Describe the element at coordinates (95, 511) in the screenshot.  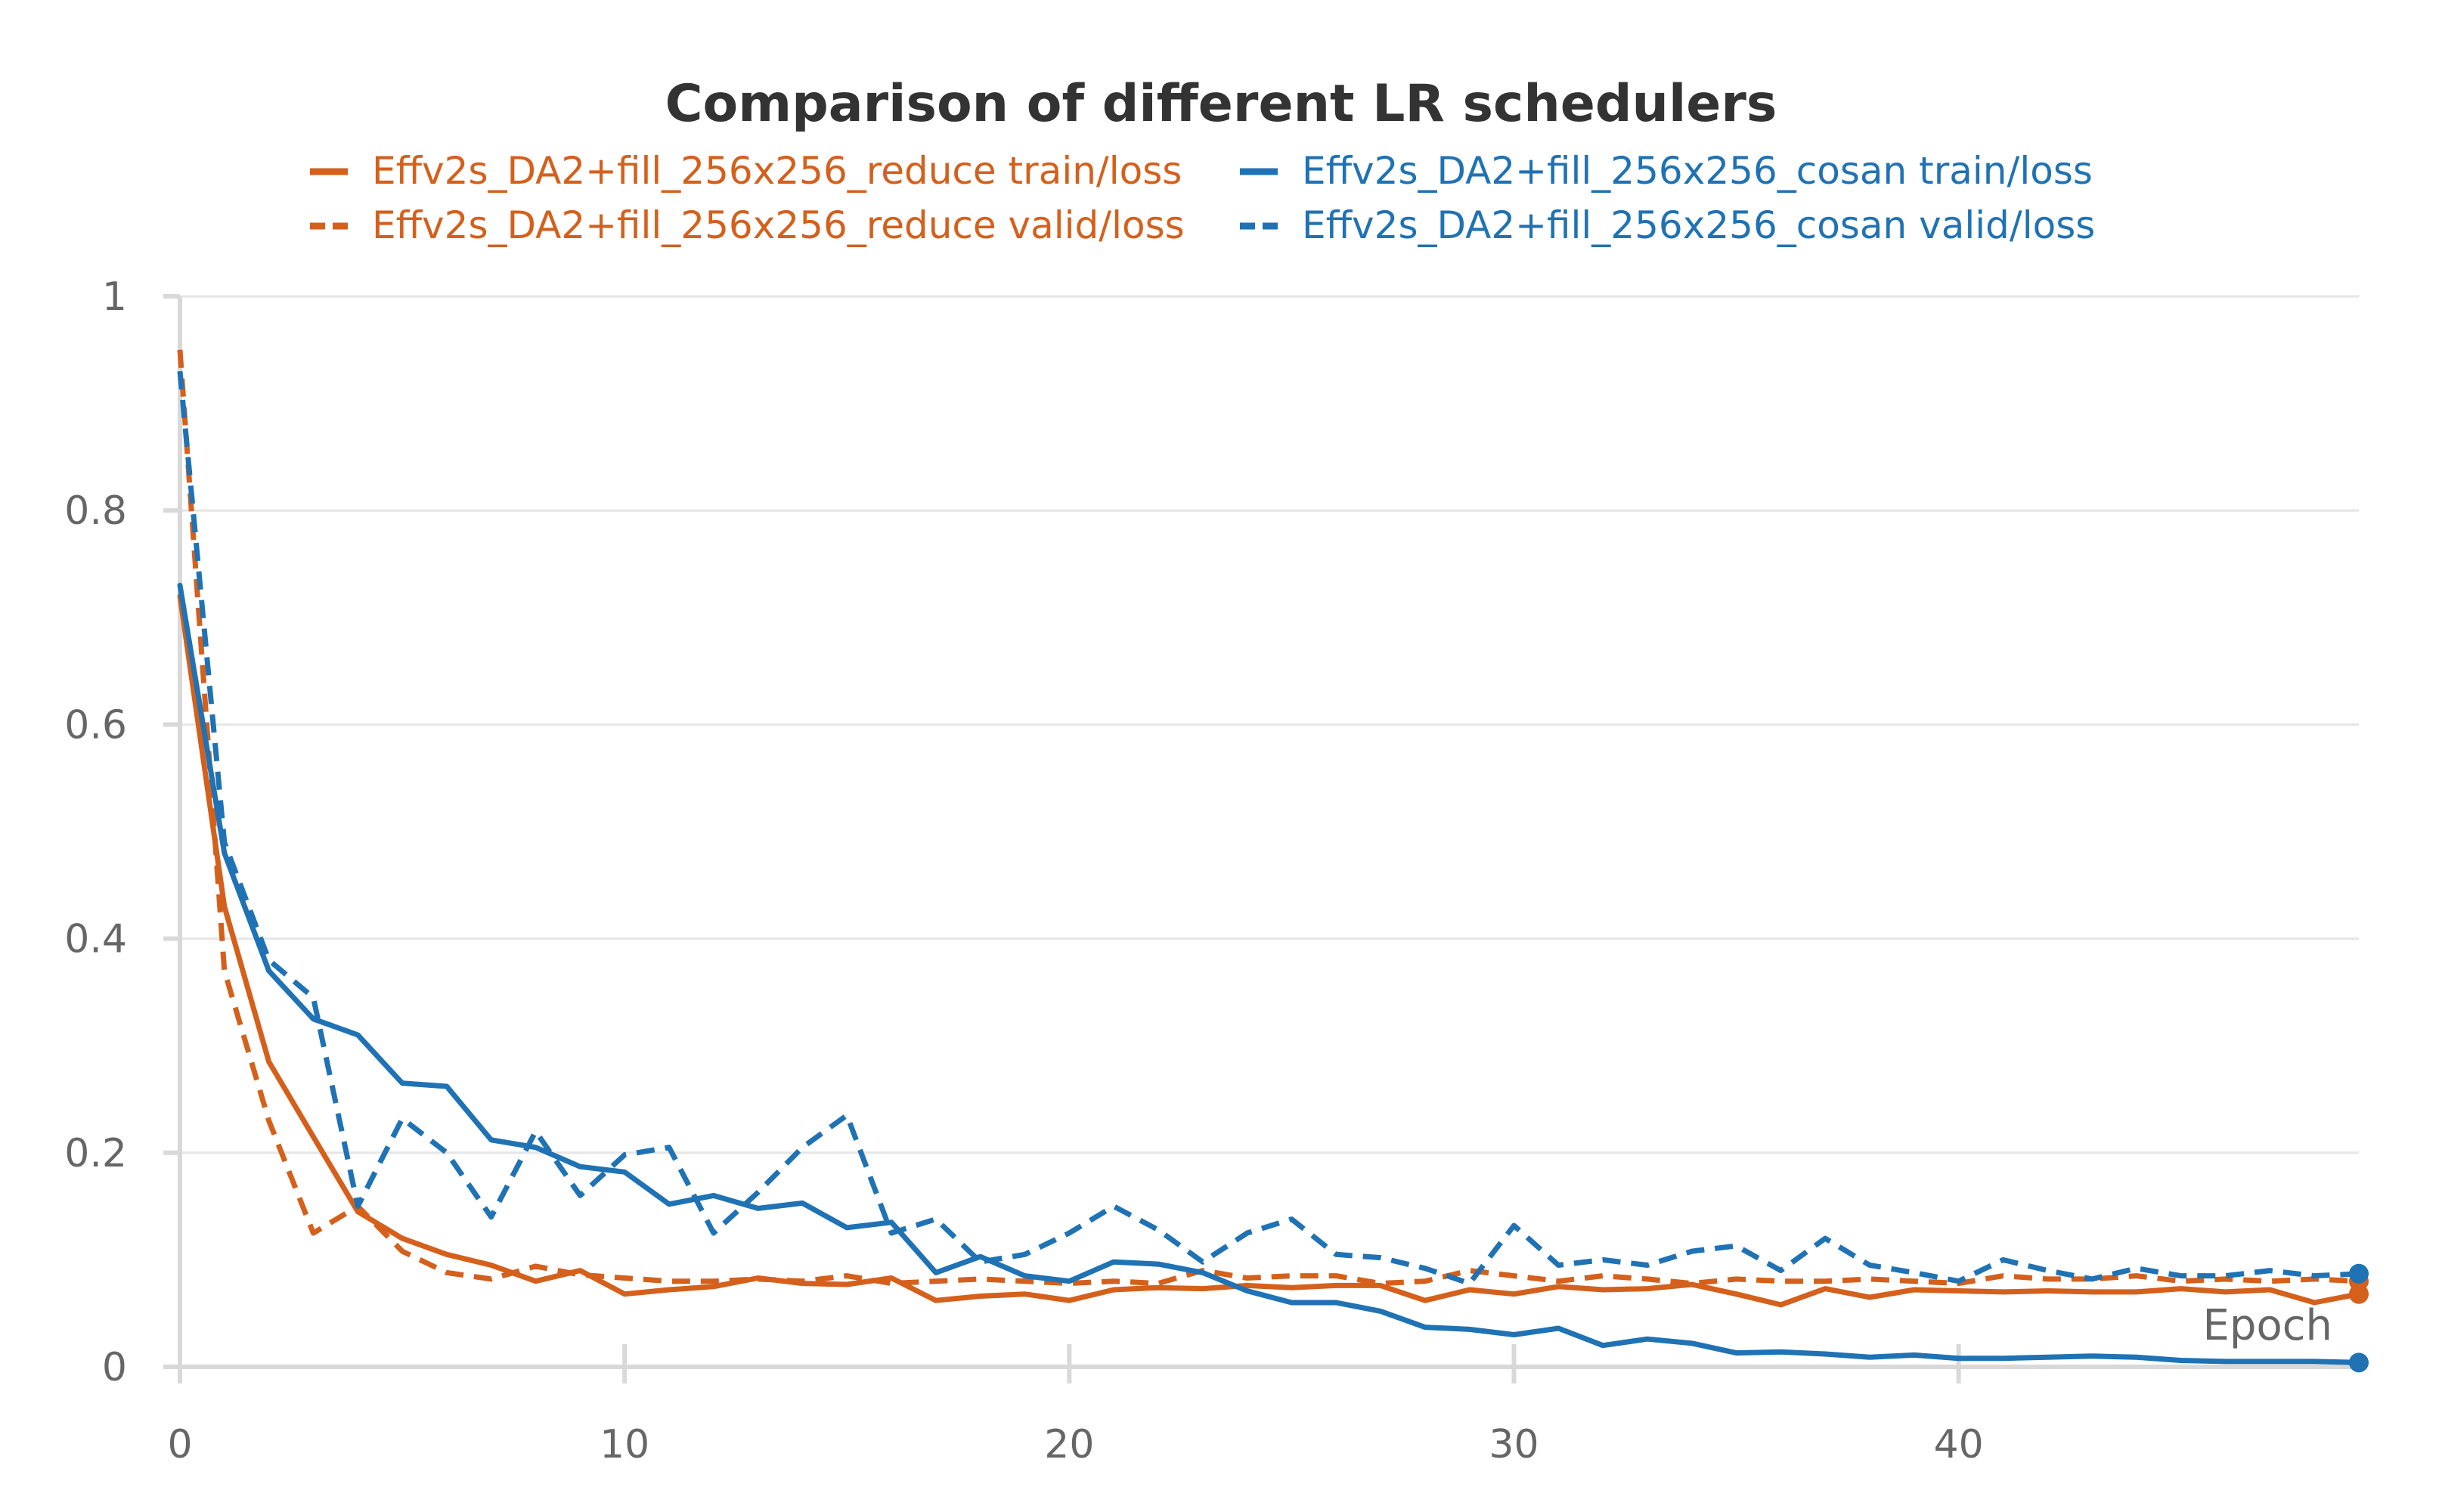
I see `y-tick-label: 0.8` at that location.